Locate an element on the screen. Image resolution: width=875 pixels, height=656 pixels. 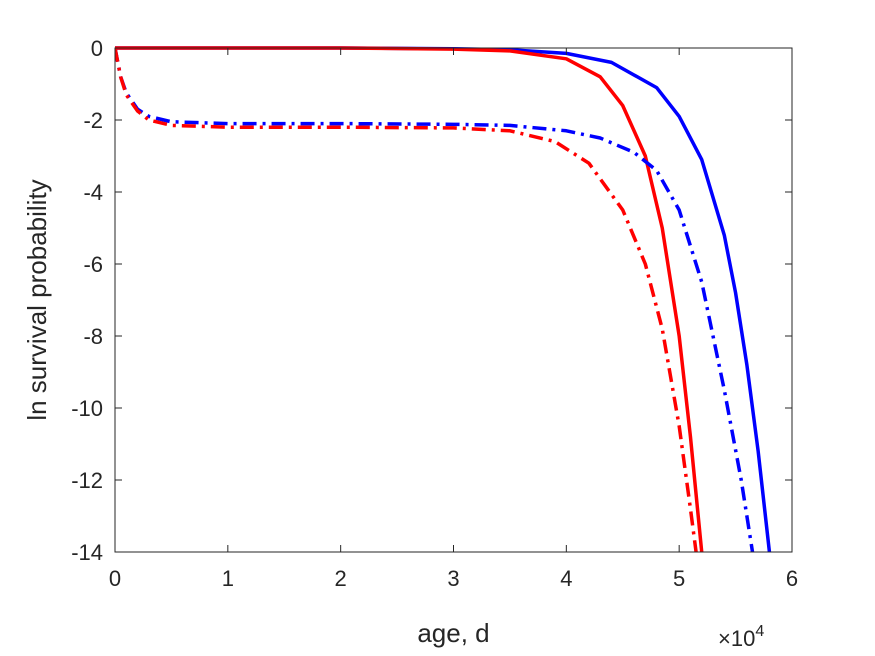
x-tick-label: 5 is located at coordinates (679, 578).